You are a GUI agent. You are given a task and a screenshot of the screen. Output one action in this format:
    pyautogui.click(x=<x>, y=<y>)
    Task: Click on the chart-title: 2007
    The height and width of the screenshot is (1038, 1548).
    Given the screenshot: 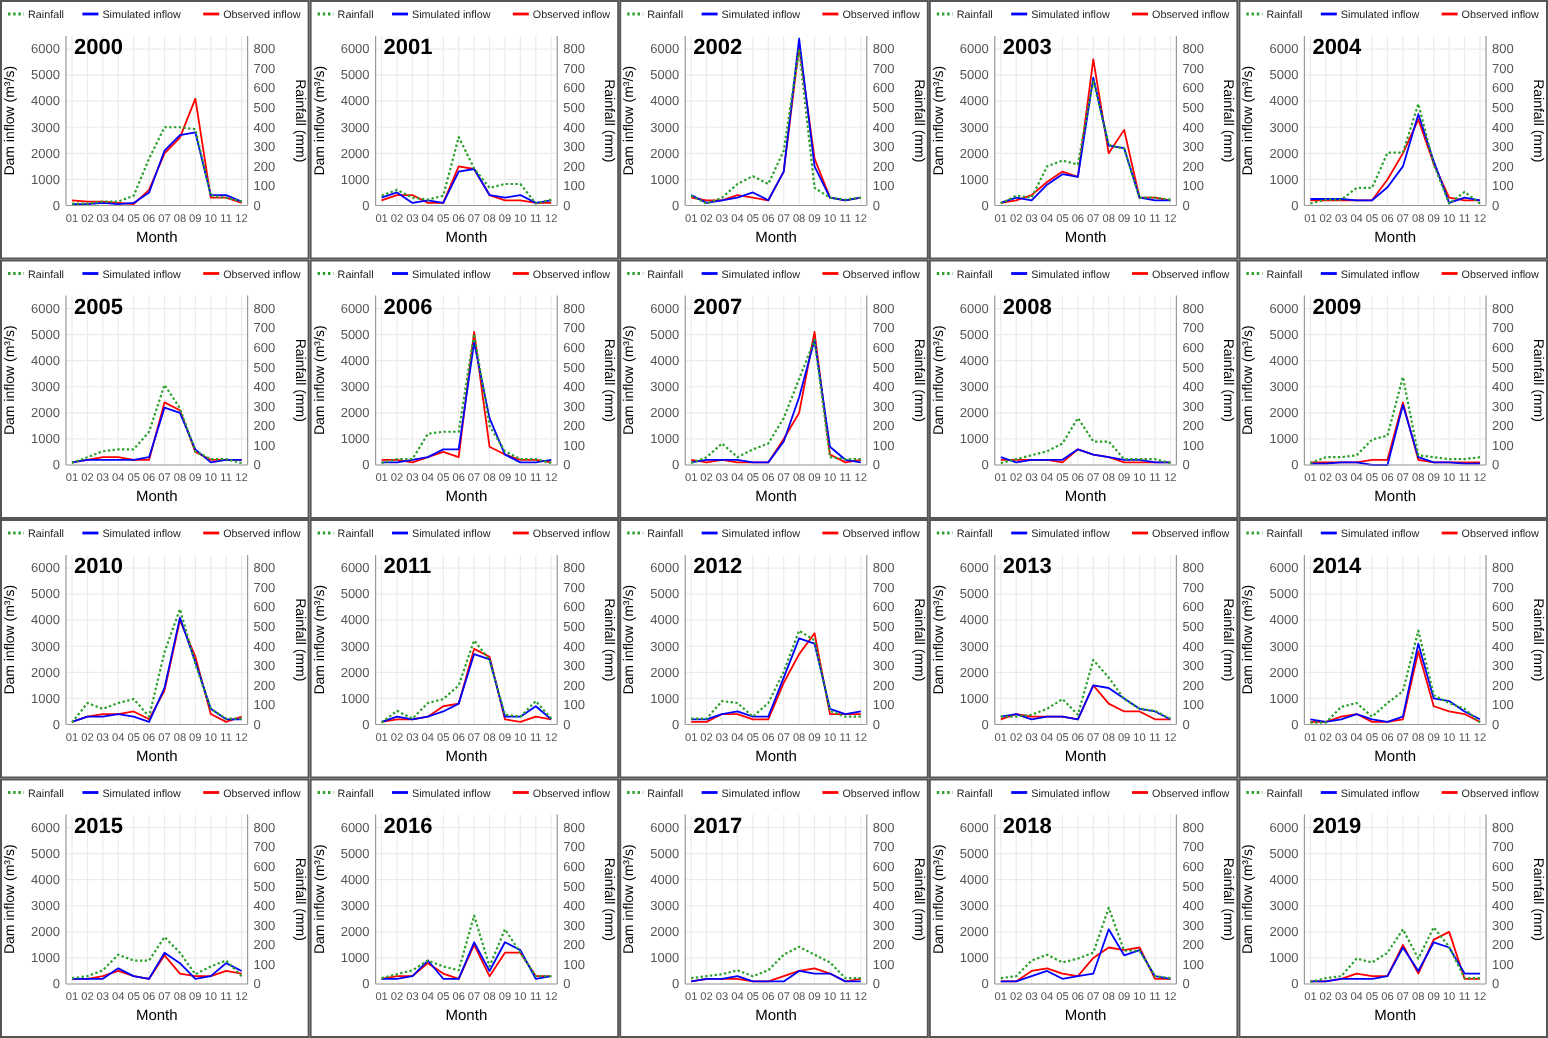 What is the action you would take?
    pyautogui.click(x=718, y=307)
    